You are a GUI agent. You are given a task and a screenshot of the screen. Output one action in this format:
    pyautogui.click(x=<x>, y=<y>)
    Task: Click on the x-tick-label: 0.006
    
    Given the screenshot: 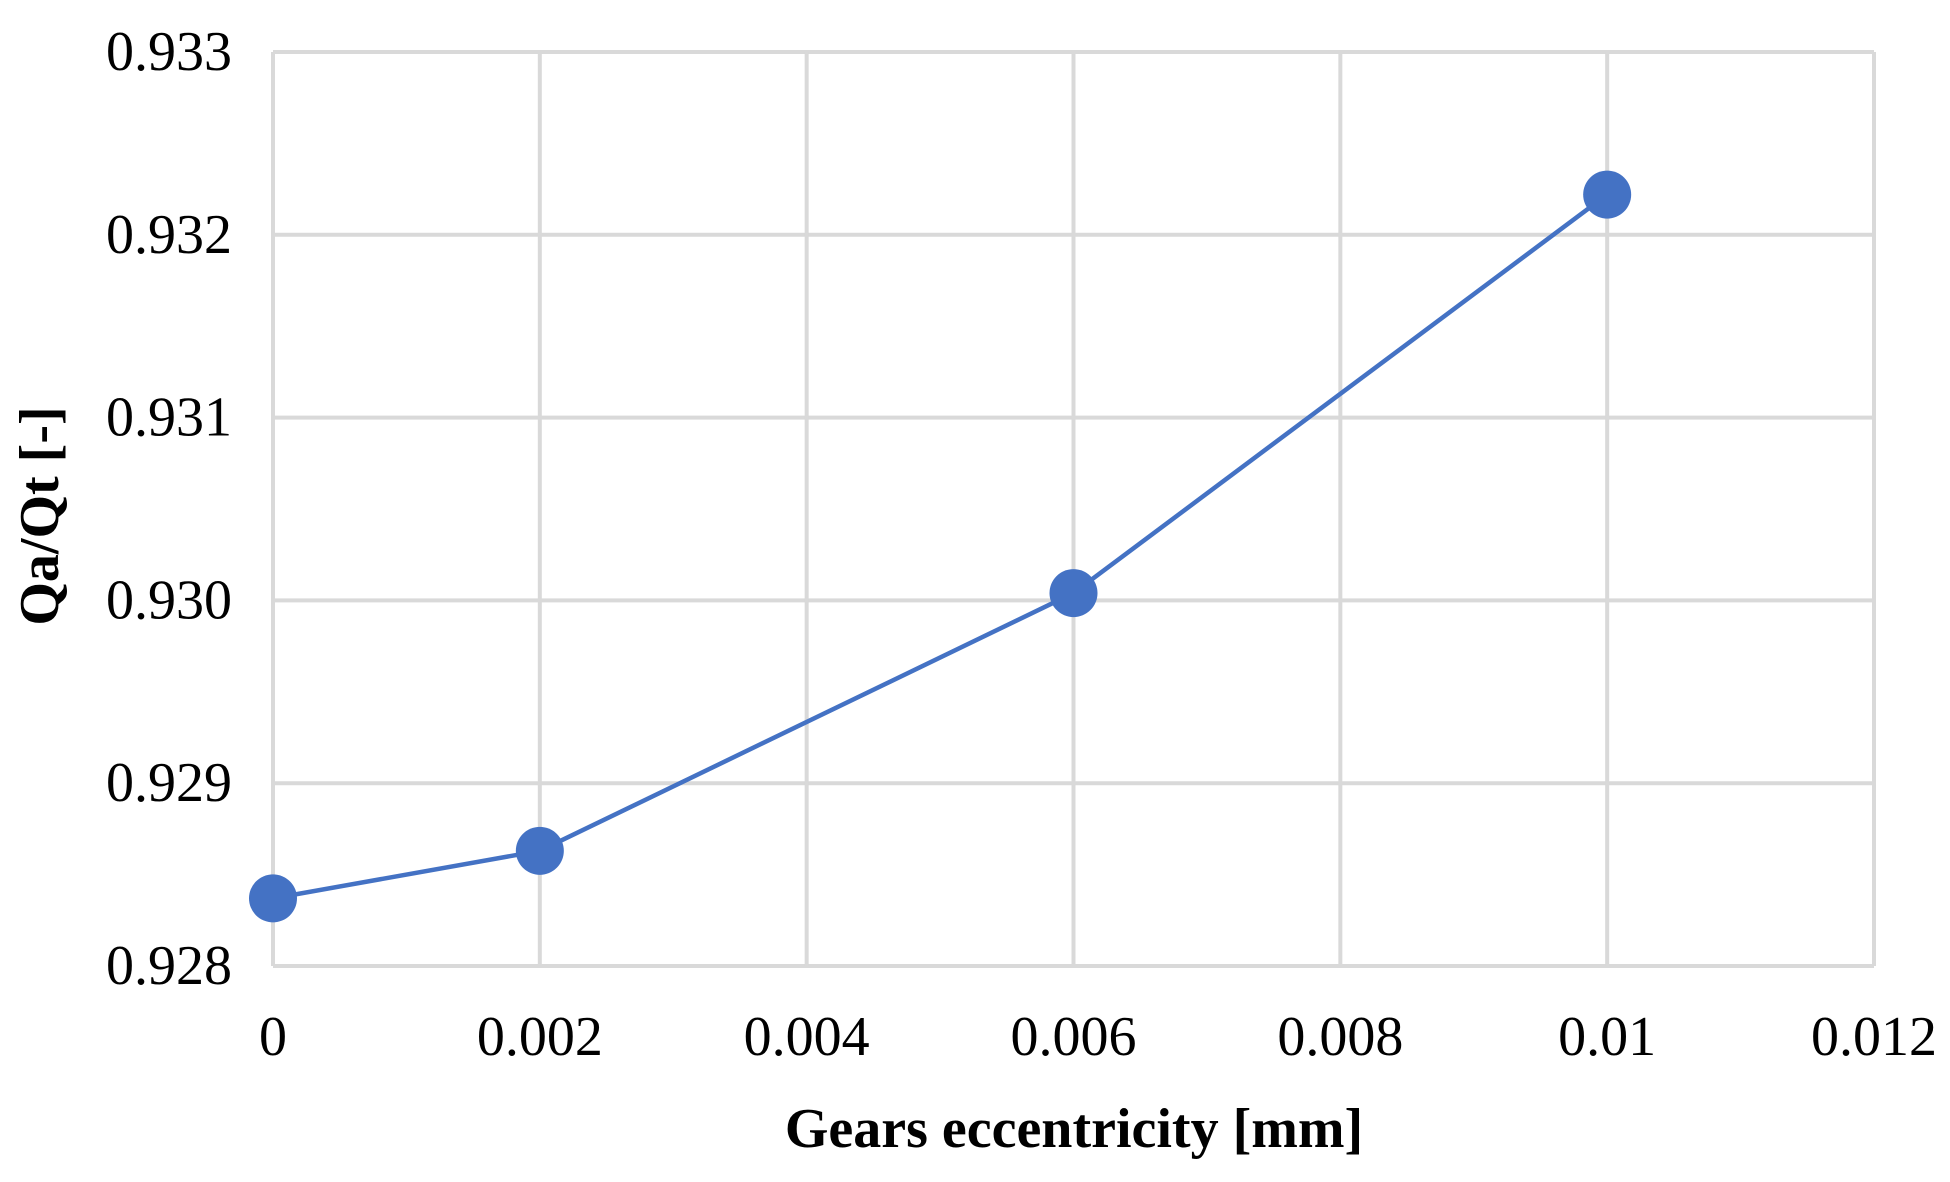 What is the action you would take?
    pyautogui.click(x=1074, y=1037)
    